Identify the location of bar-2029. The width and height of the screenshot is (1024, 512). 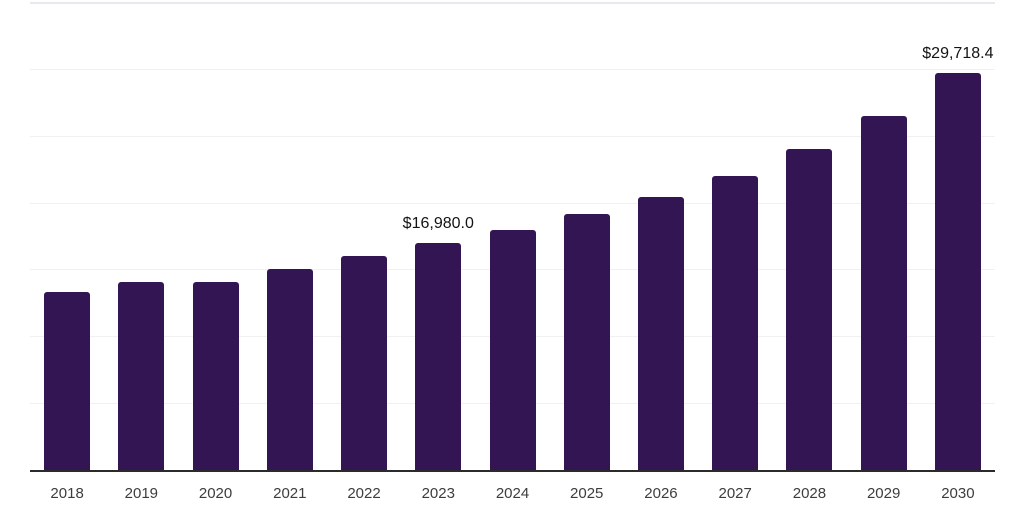
(883, 292).